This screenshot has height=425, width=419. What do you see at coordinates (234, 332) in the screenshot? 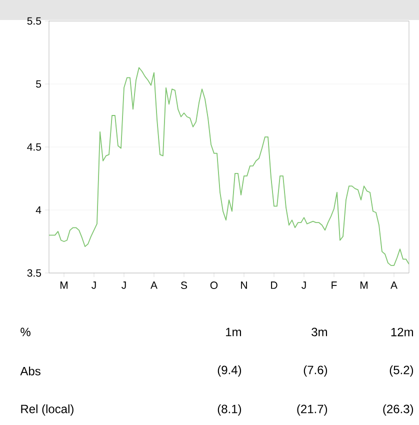
I see `text: 1m` at bounding box center [234, 332].